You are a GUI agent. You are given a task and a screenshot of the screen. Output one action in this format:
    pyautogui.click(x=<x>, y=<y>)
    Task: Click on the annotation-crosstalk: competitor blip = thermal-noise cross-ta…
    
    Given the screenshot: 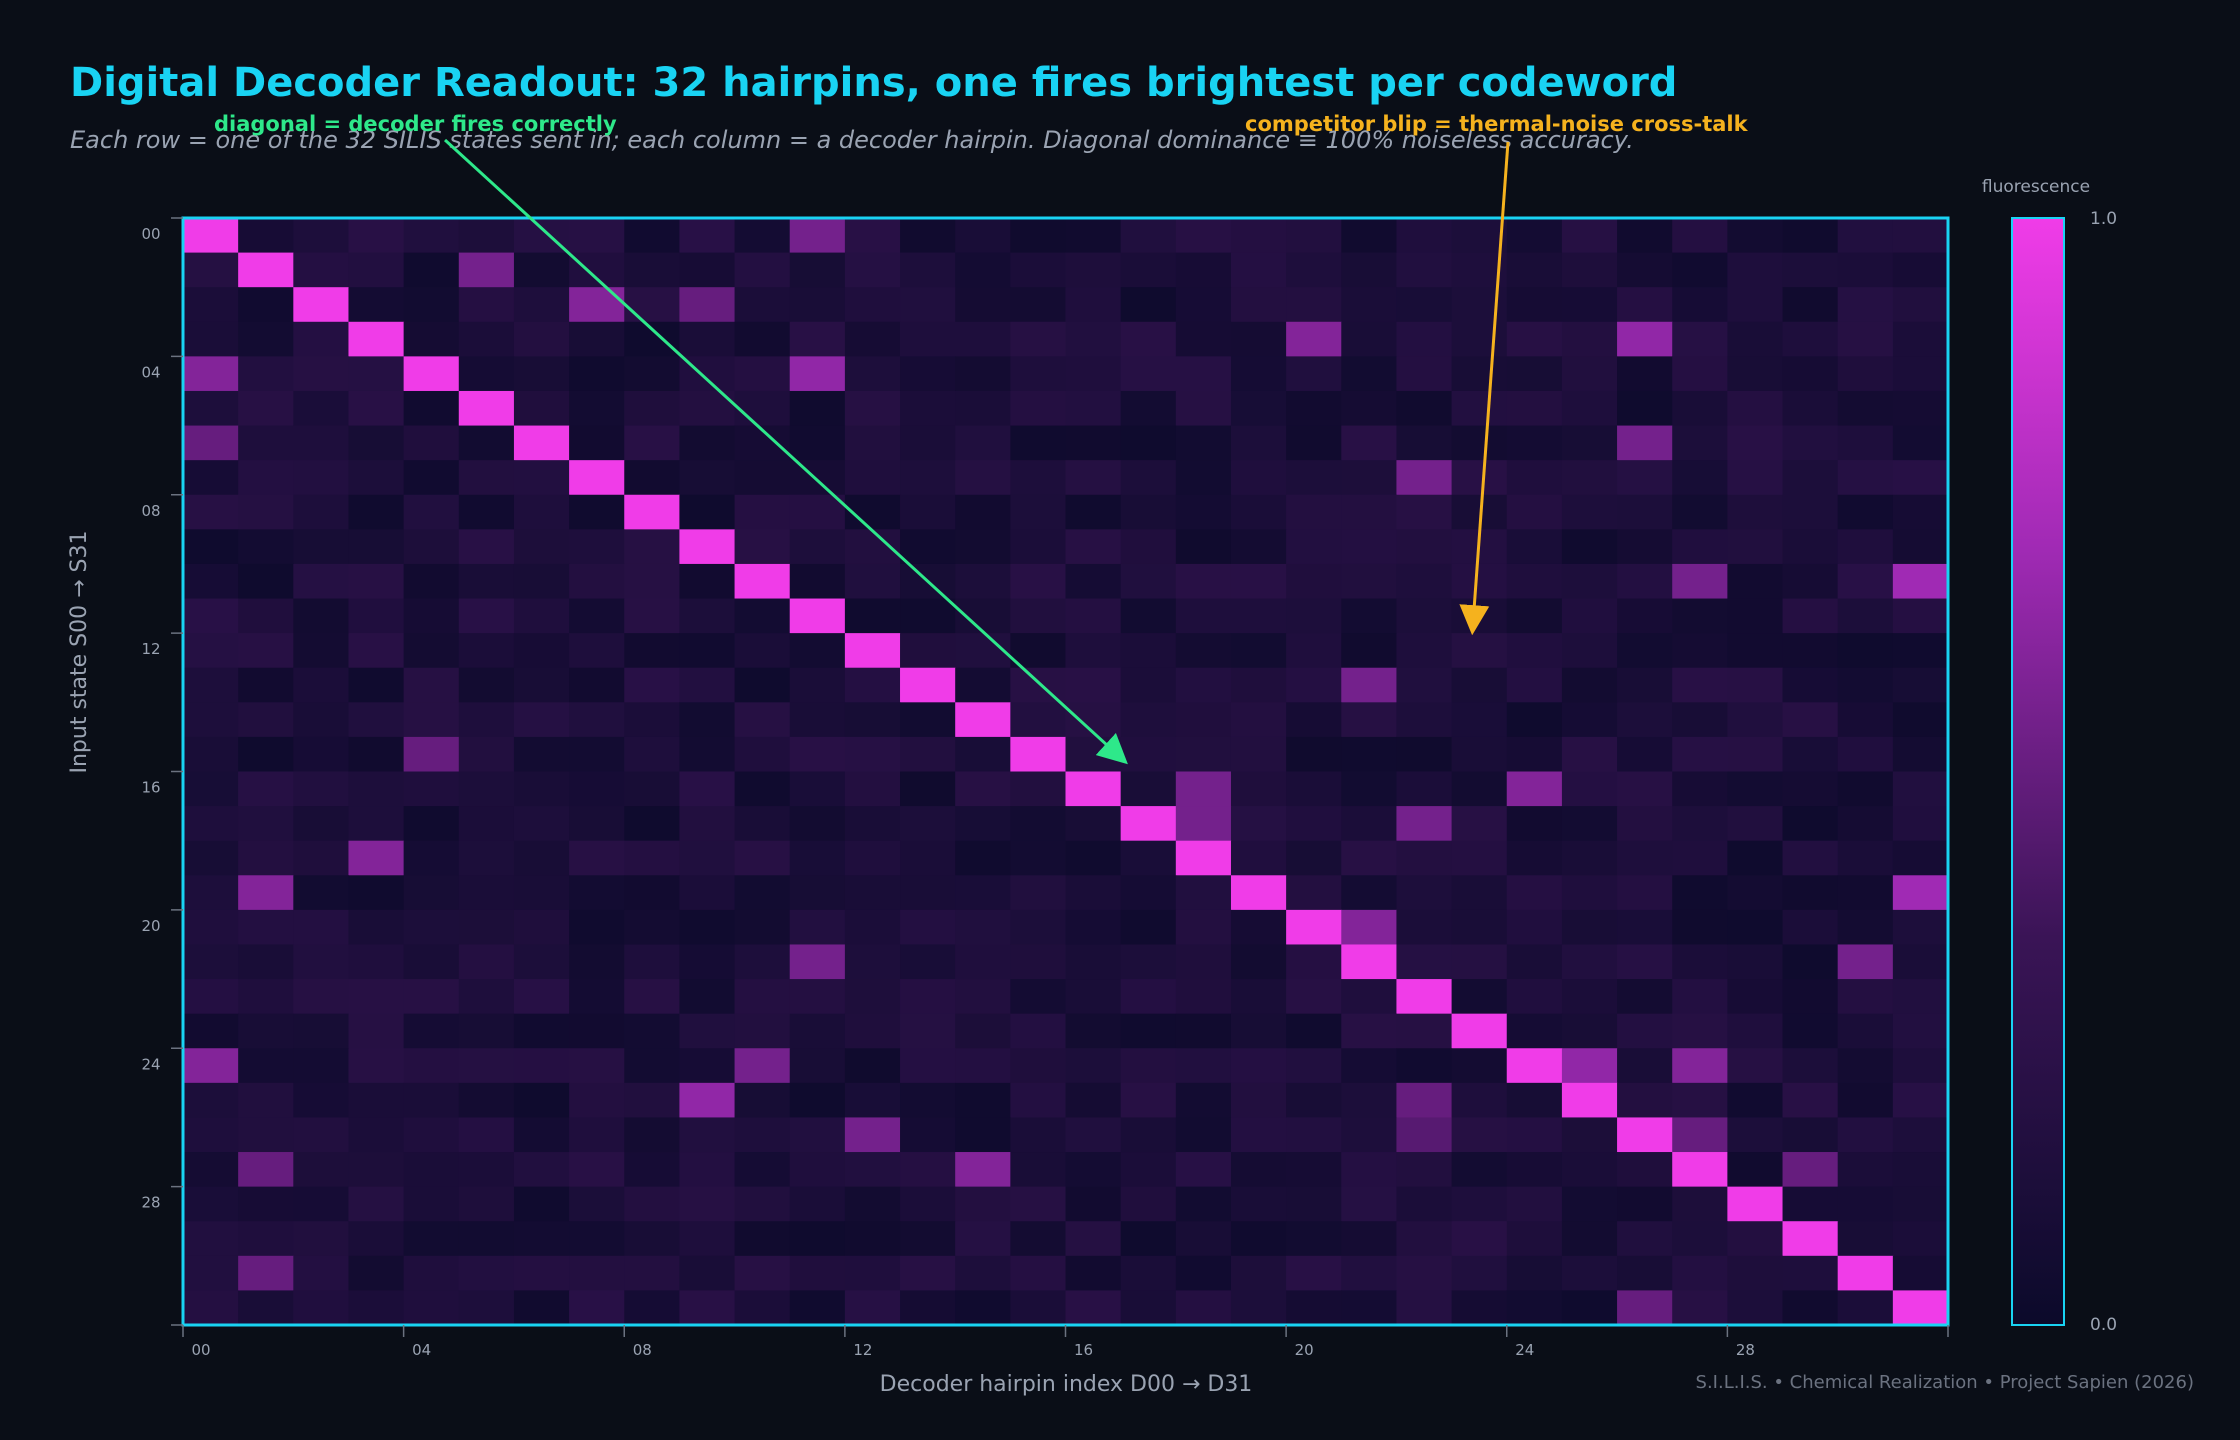 What is the action you would take?
    pyautogui.click(x=1497, y=374)
    